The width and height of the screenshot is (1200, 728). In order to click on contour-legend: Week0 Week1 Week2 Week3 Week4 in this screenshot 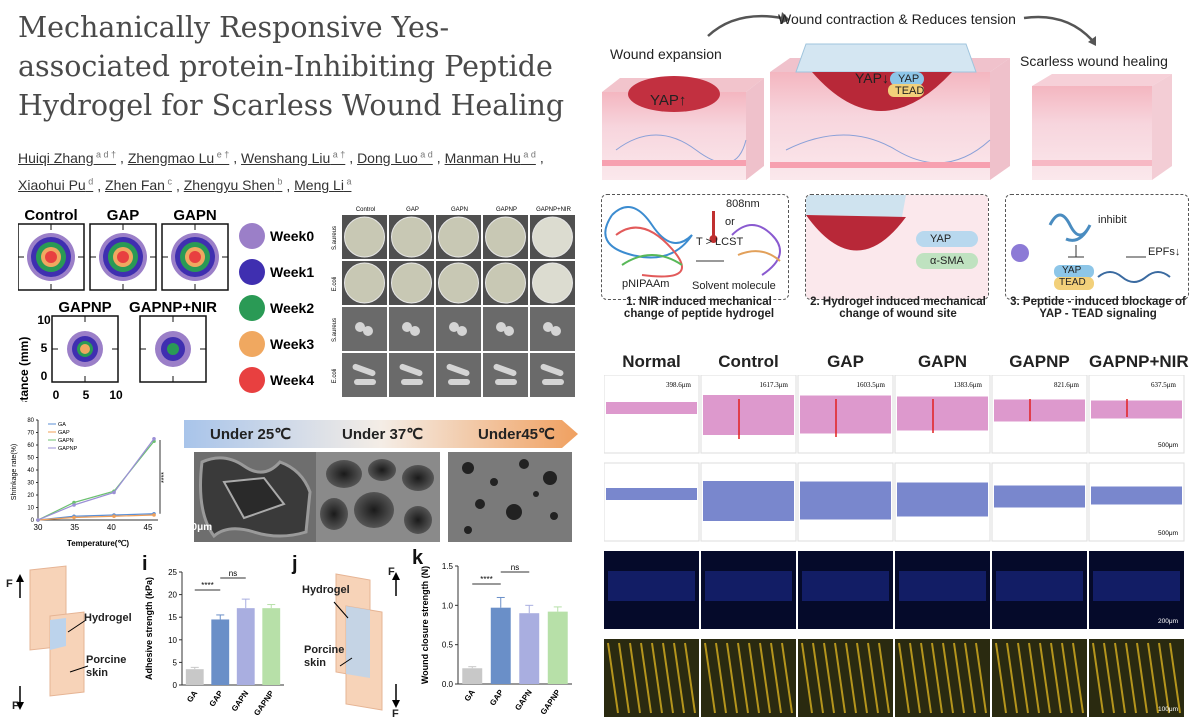, I will do `click(278, 310)`.